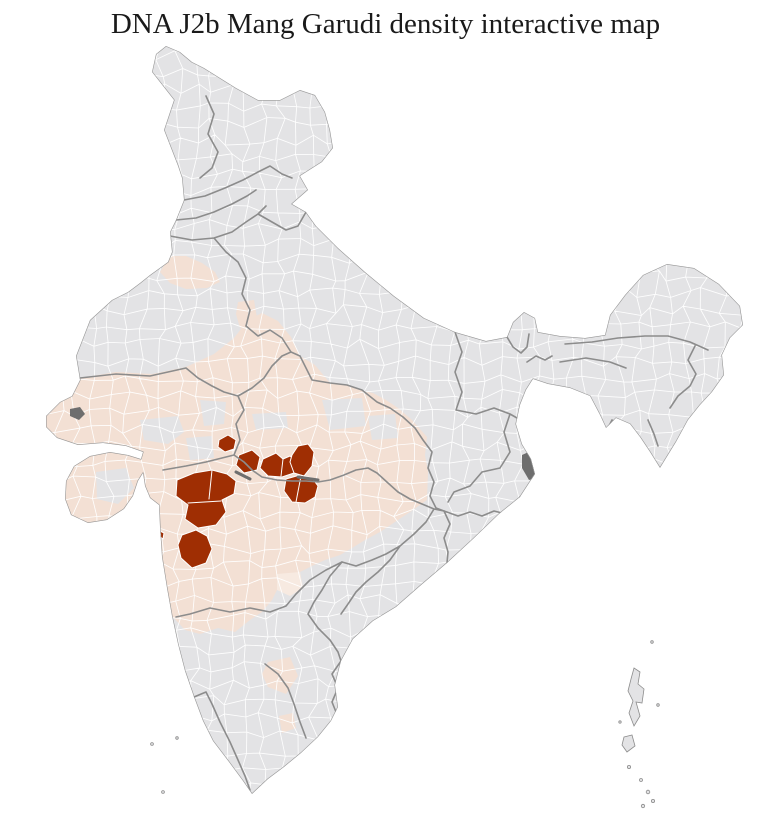 The width and height of the screenshot is (771, 817). I want to click on state-border-thick-segments, so click(277, 476).